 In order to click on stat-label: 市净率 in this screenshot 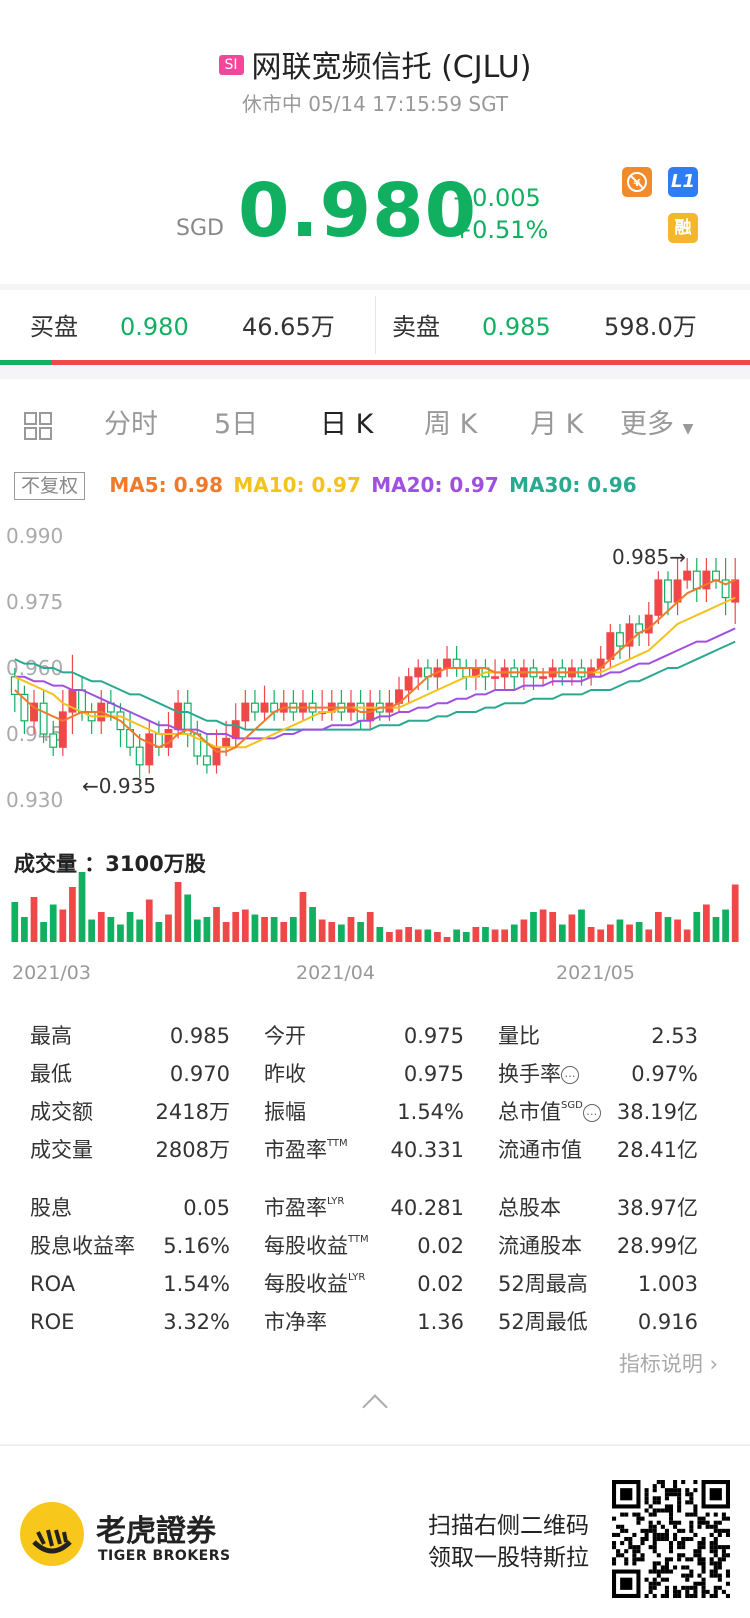, I will do `click(295, 1322)`.